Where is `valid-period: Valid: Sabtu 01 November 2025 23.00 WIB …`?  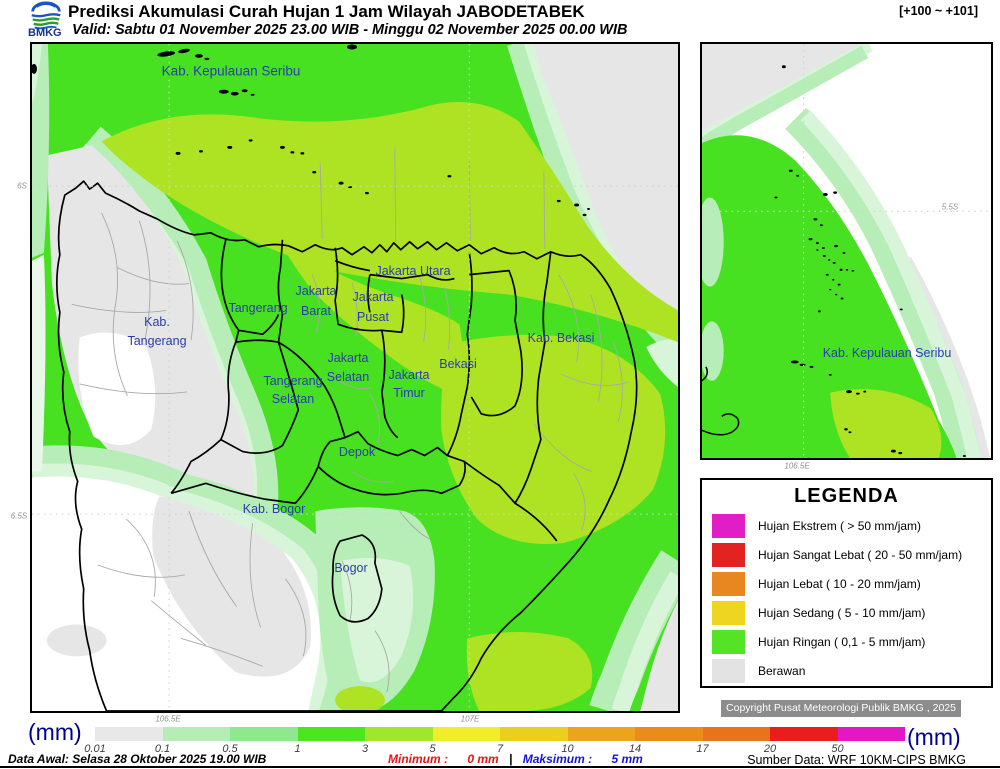
valid-period: Valid: Sabtu 01 November 2025 23.00 WIB … is located at coordinates (350, 30).